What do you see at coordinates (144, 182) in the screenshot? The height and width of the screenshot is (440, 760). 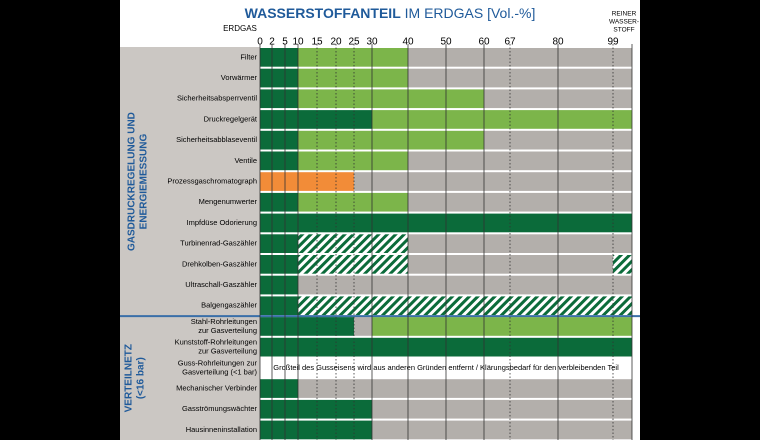 I see `group-label-line: ENERGIEMESSUNG` at bounding box center [144, 182].